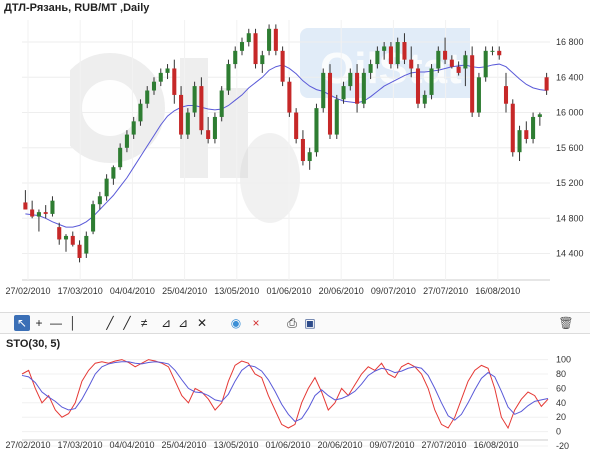 Image resolution: width=590 pixels, height=456 pixels. What do you see at coordinates (561, 388) in the screenshot?
I see `y-tick-label: 60` at bounding box center [561, 388].